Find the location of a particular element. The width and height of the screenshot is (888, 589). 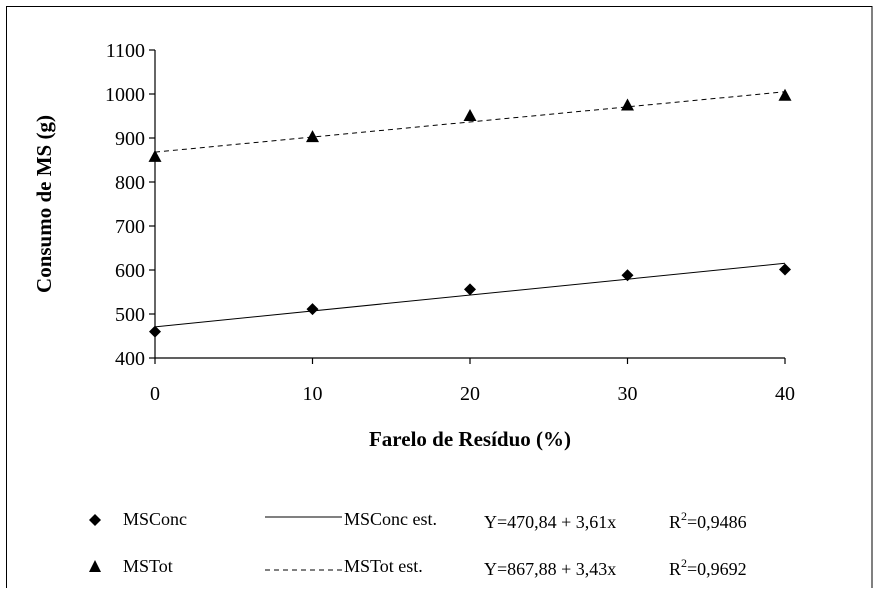

x-tick-label: 10 is located at coordinates (313, 394).